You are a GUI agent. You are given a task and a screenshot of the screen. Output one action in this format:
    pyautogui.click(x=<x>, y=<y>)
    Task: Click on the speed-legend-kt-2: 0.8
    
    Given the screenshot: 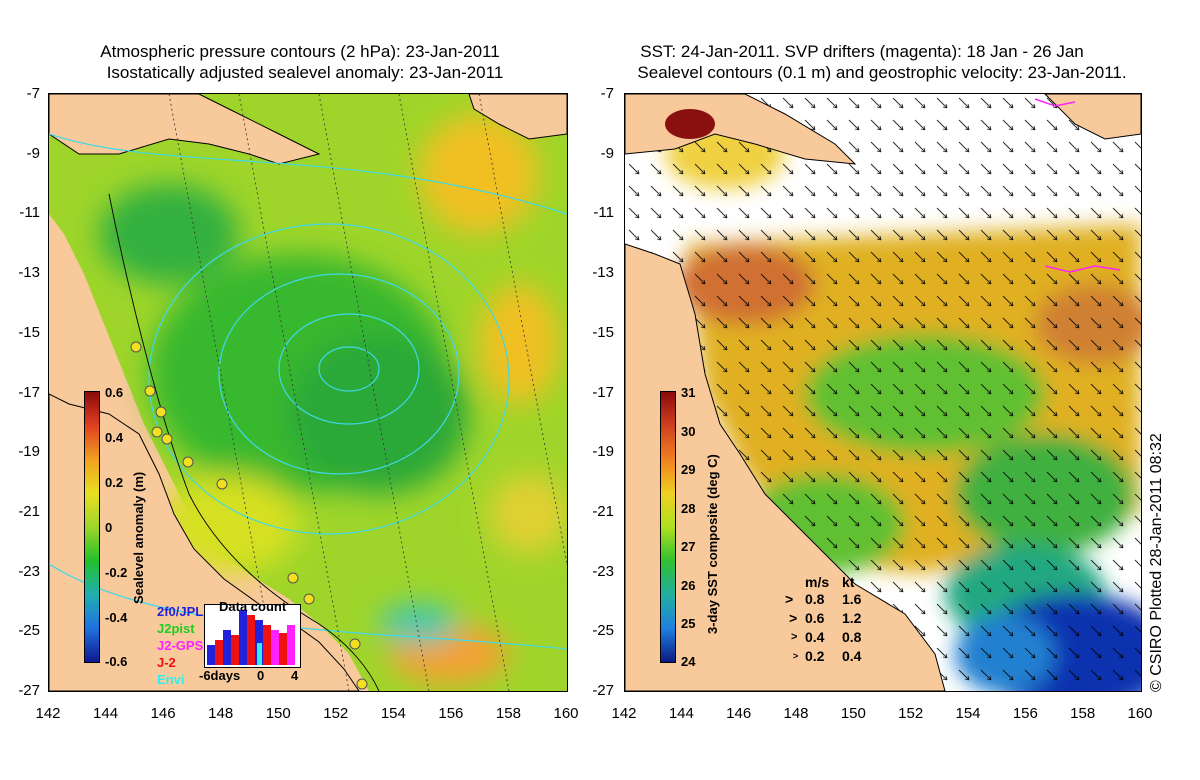 What is the action you would take?
    pyautogui.click(x=852, y=637)
    